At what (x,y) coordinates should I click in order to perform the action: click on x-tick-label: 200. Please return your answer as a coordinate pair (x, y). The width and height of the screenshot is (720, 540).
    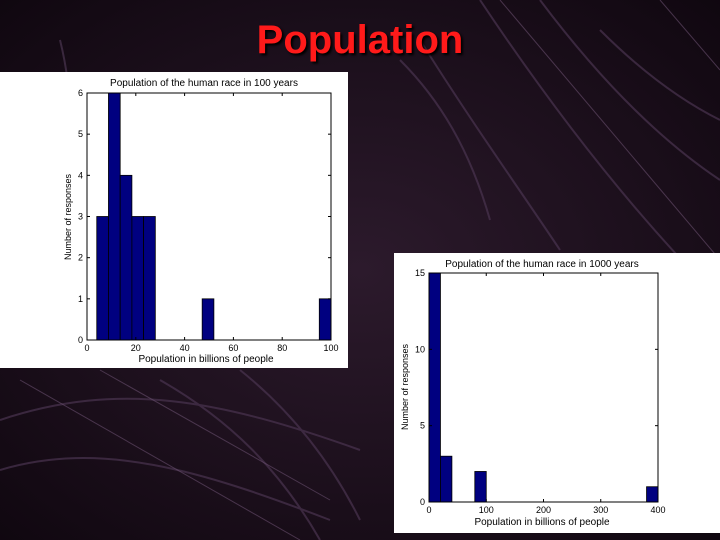
    Looking at the image, I should click on (543, 510).